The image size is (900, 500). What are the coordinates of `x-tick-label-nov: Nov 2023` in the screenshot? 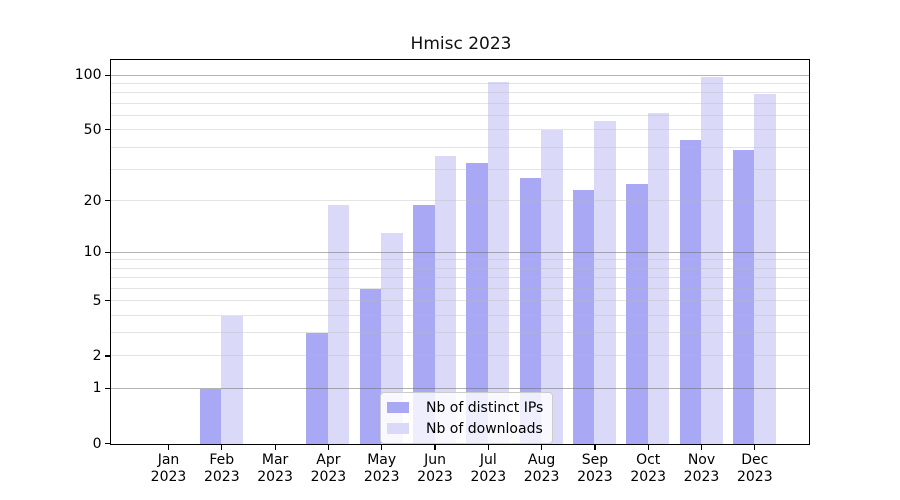 It's located at (701, 468).